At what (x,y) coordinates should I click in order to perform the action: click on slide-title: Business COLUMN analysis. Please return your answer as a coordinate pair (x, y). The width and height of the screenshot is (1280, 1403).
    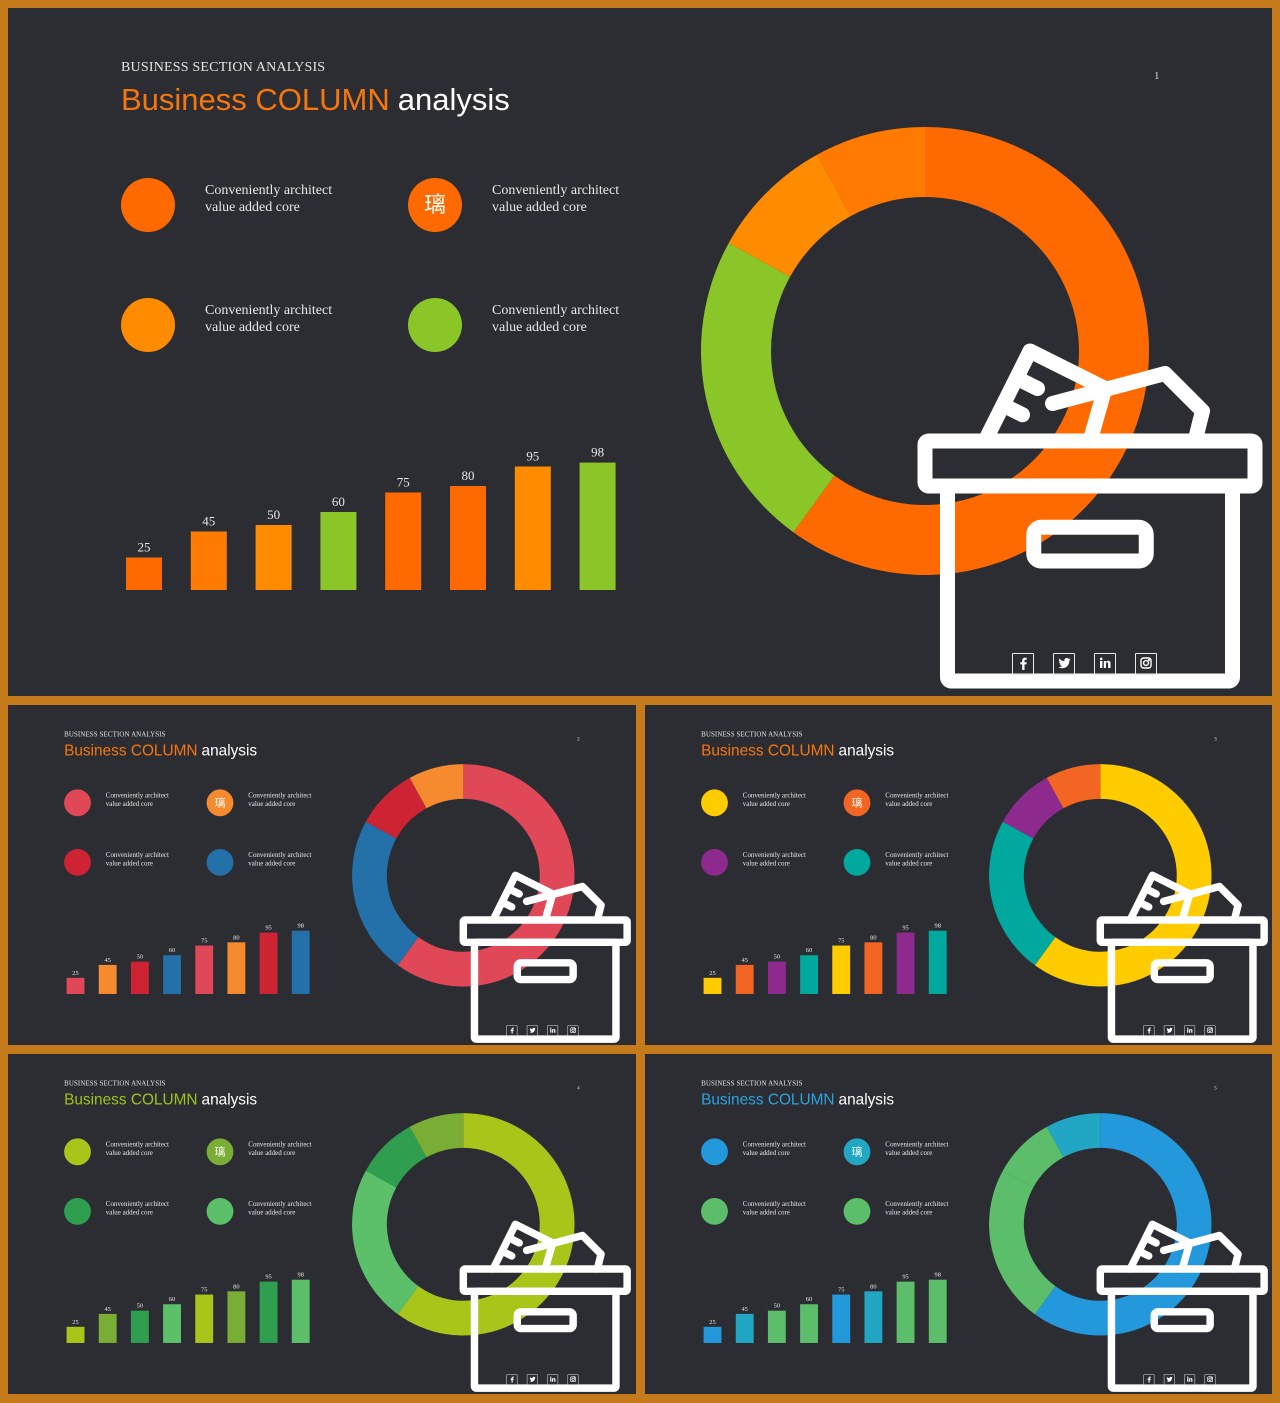
    Looking at the image, I should click on (797, 1100).